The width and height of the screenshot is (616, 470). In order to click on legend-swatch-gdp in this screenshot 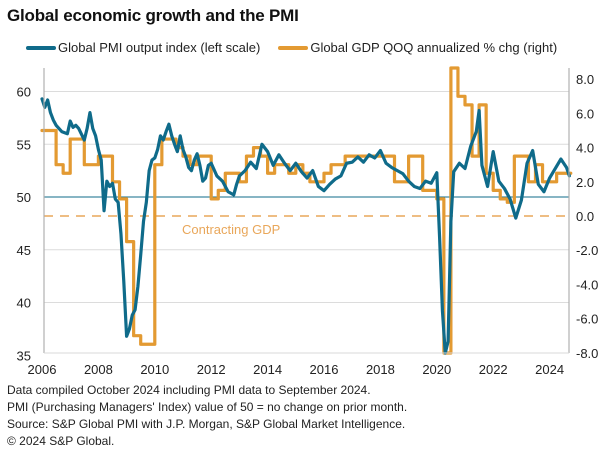, I will do `click(293, 47)`.